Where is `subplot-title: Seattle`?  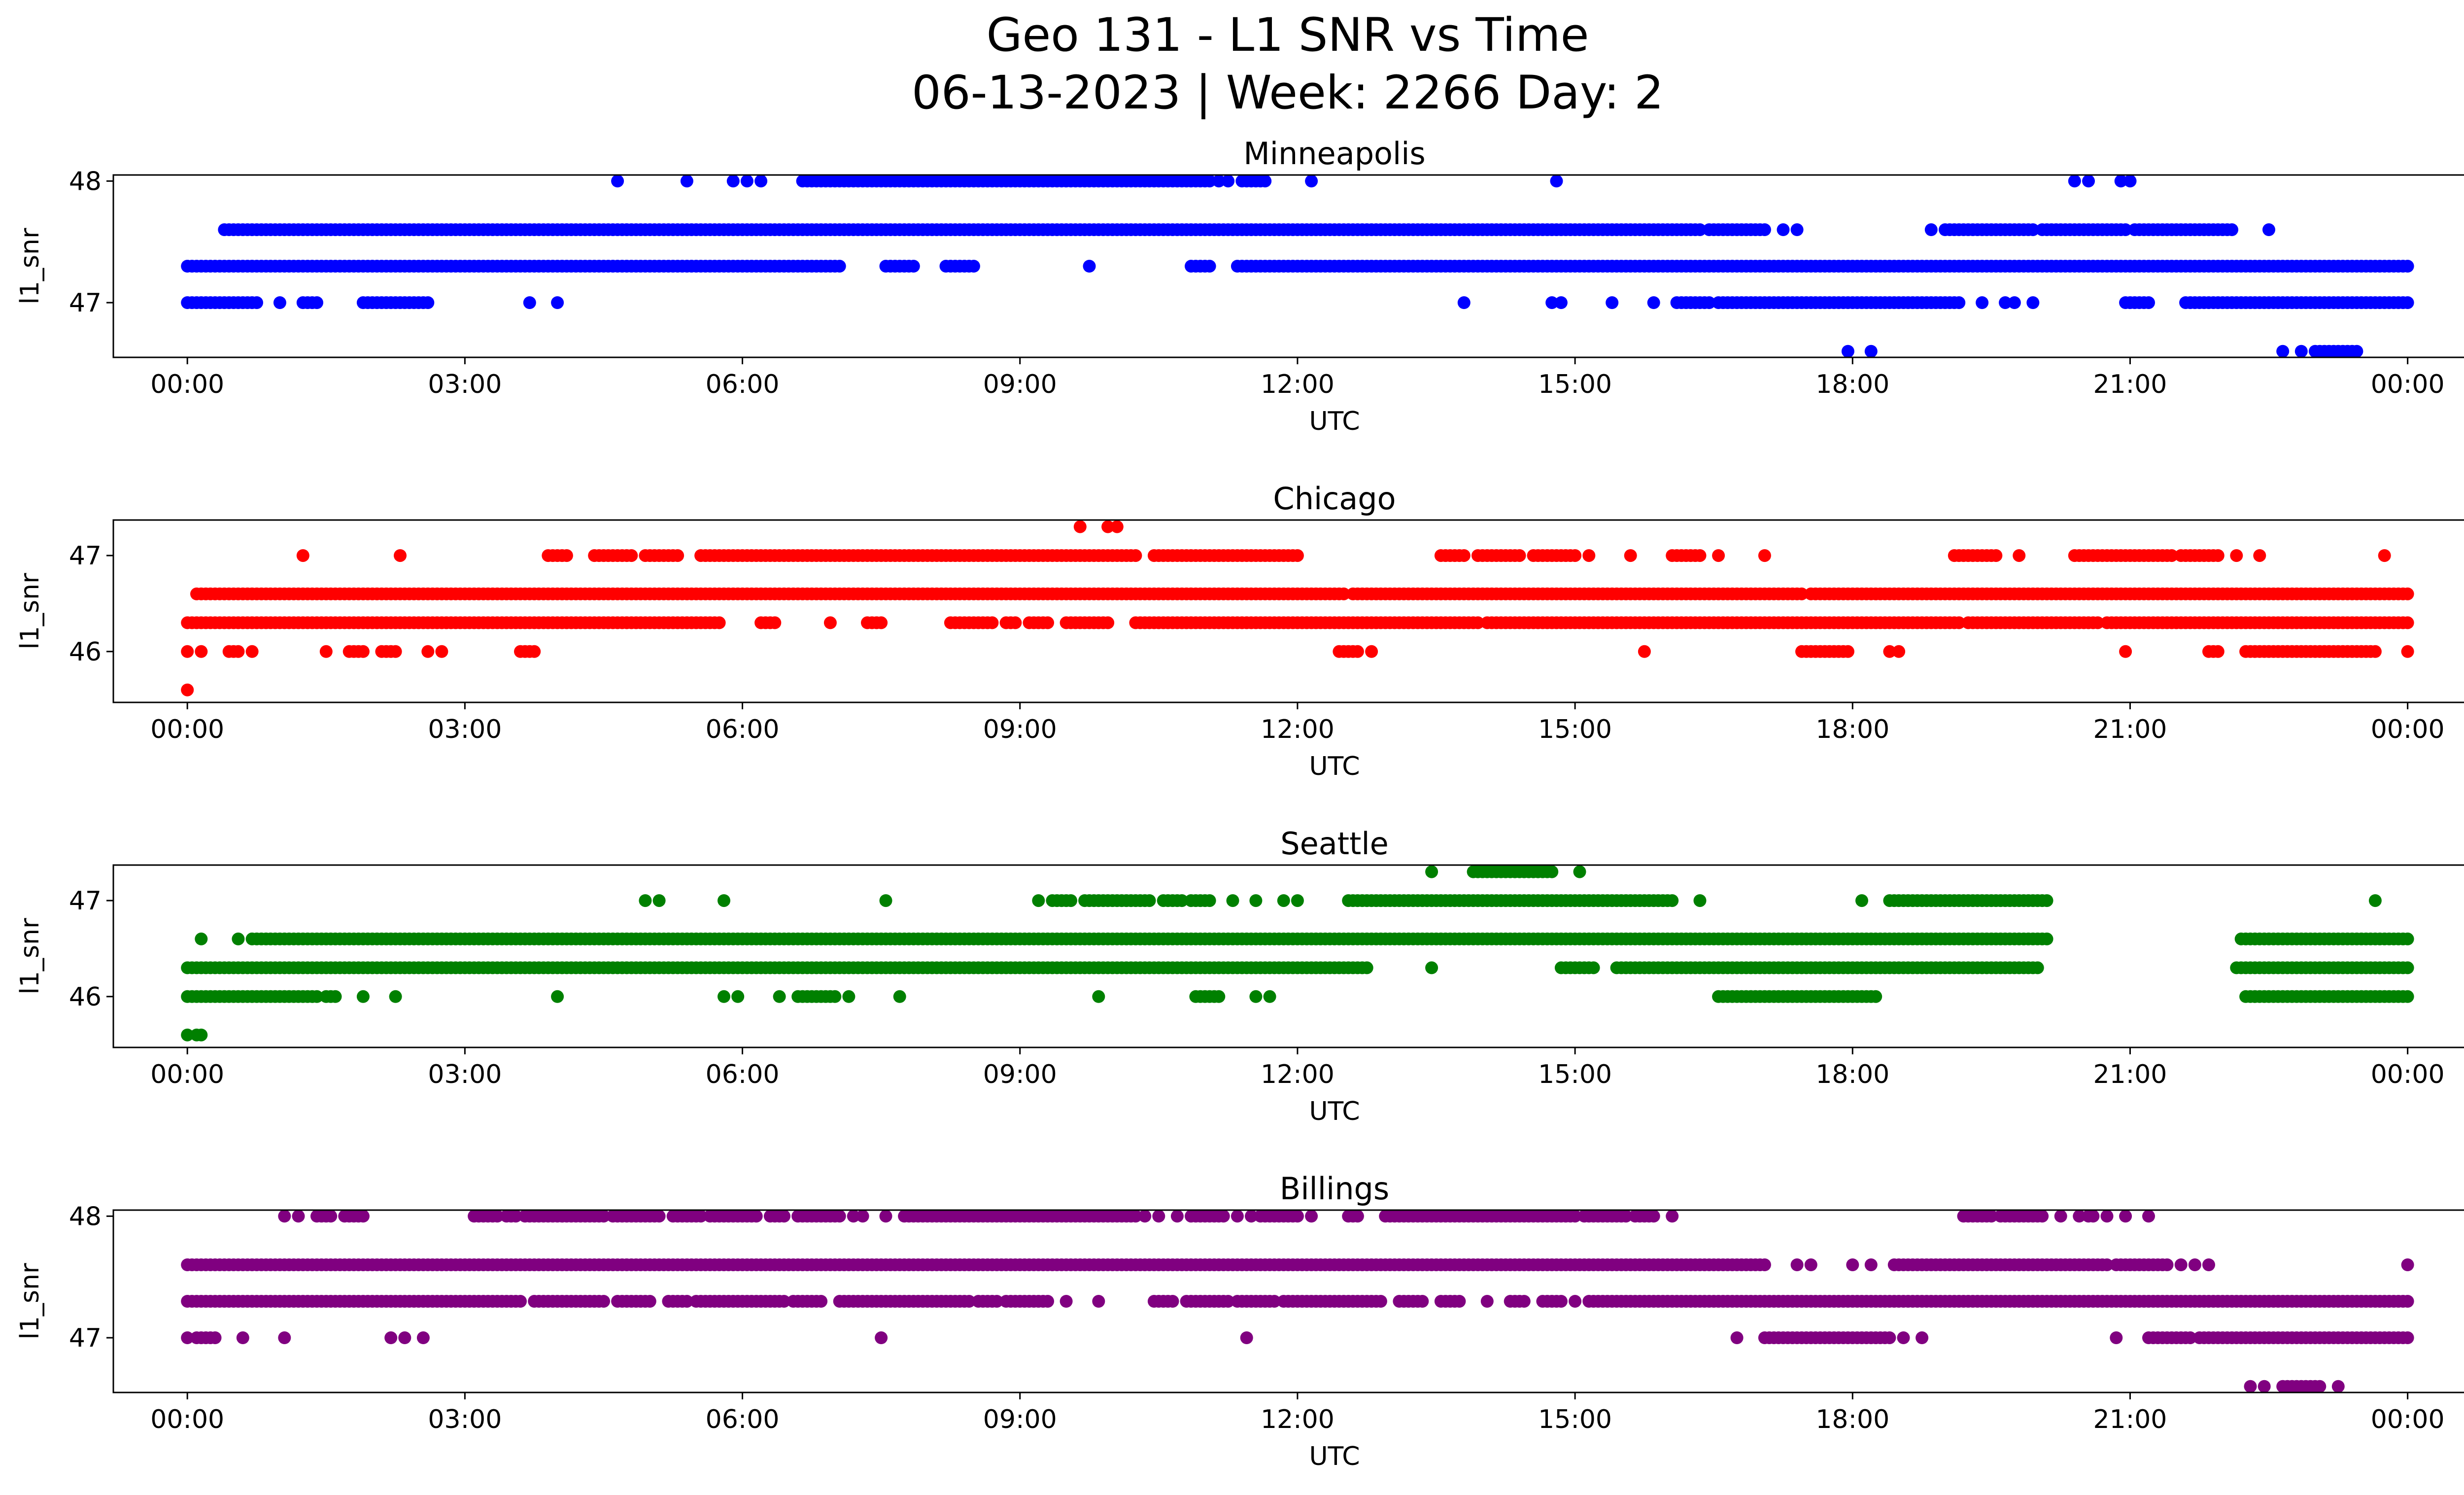
subplot-title: Seattle is located at coordinates (1334, 844).